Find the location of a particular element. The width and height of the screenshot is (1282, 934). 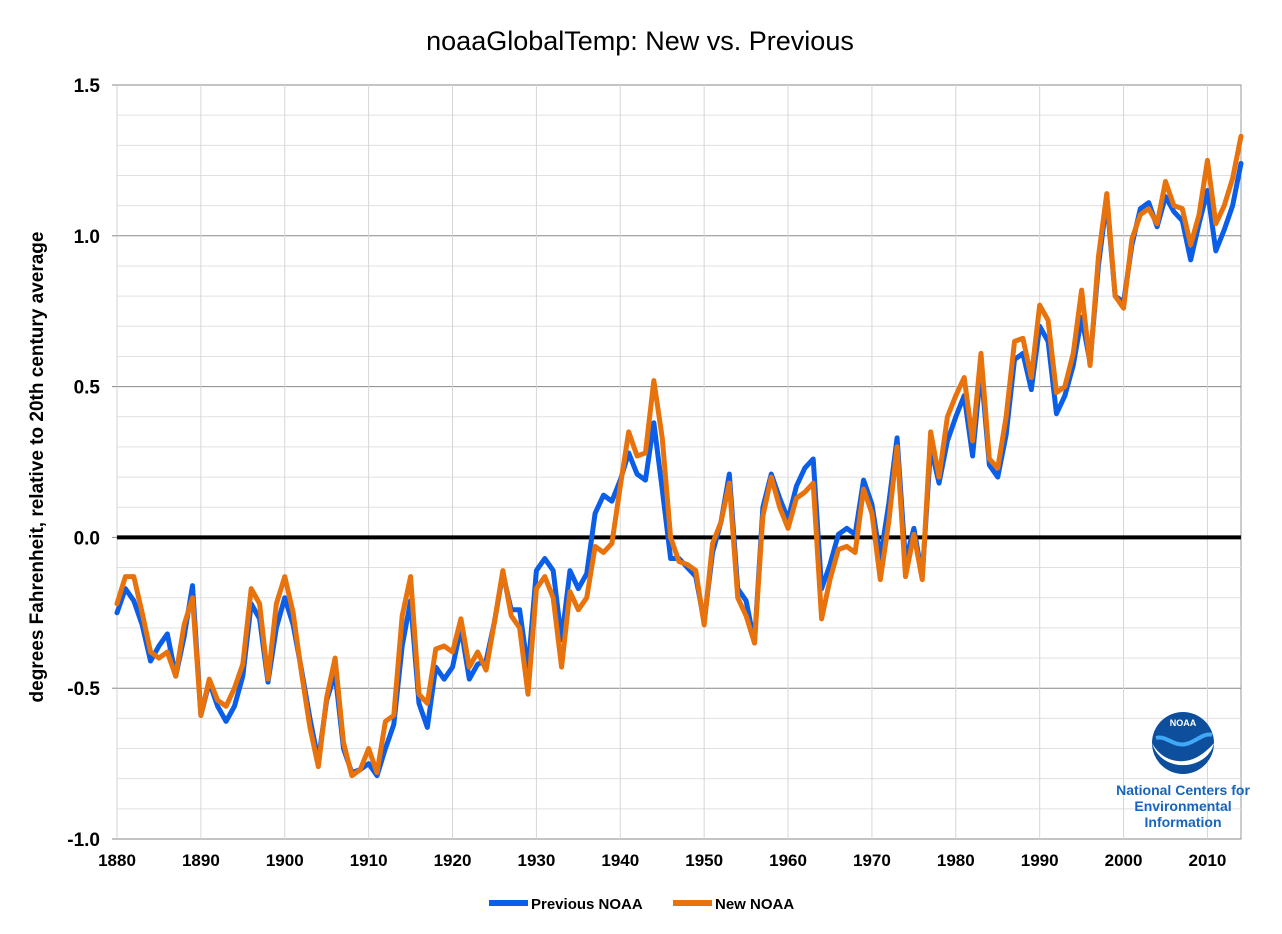

logo-caption-line-1: National Centers for is located at coordinates (1183, 790).